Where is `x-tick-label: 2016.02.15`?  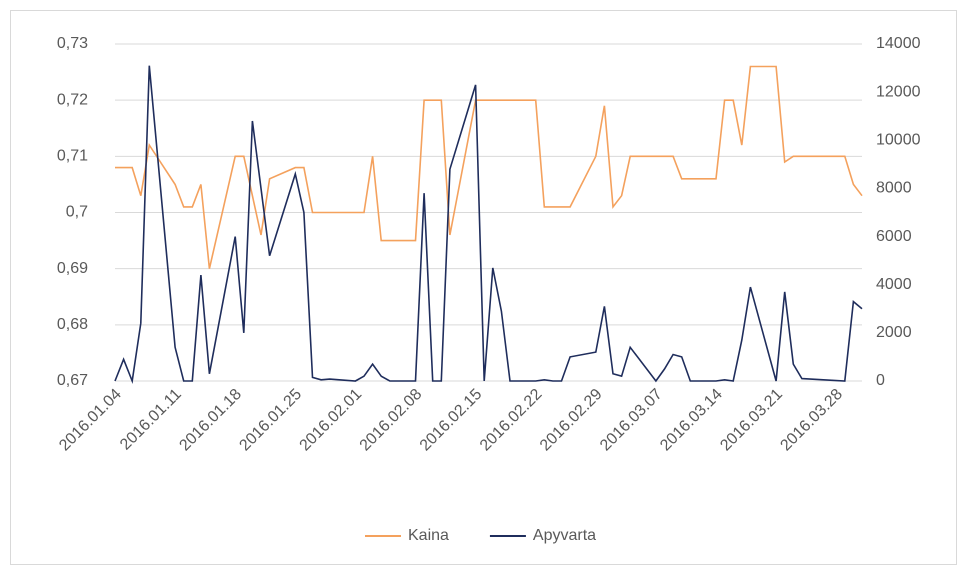
x-tick-label: 2016.02.15 is located at coordinates (451, 420).